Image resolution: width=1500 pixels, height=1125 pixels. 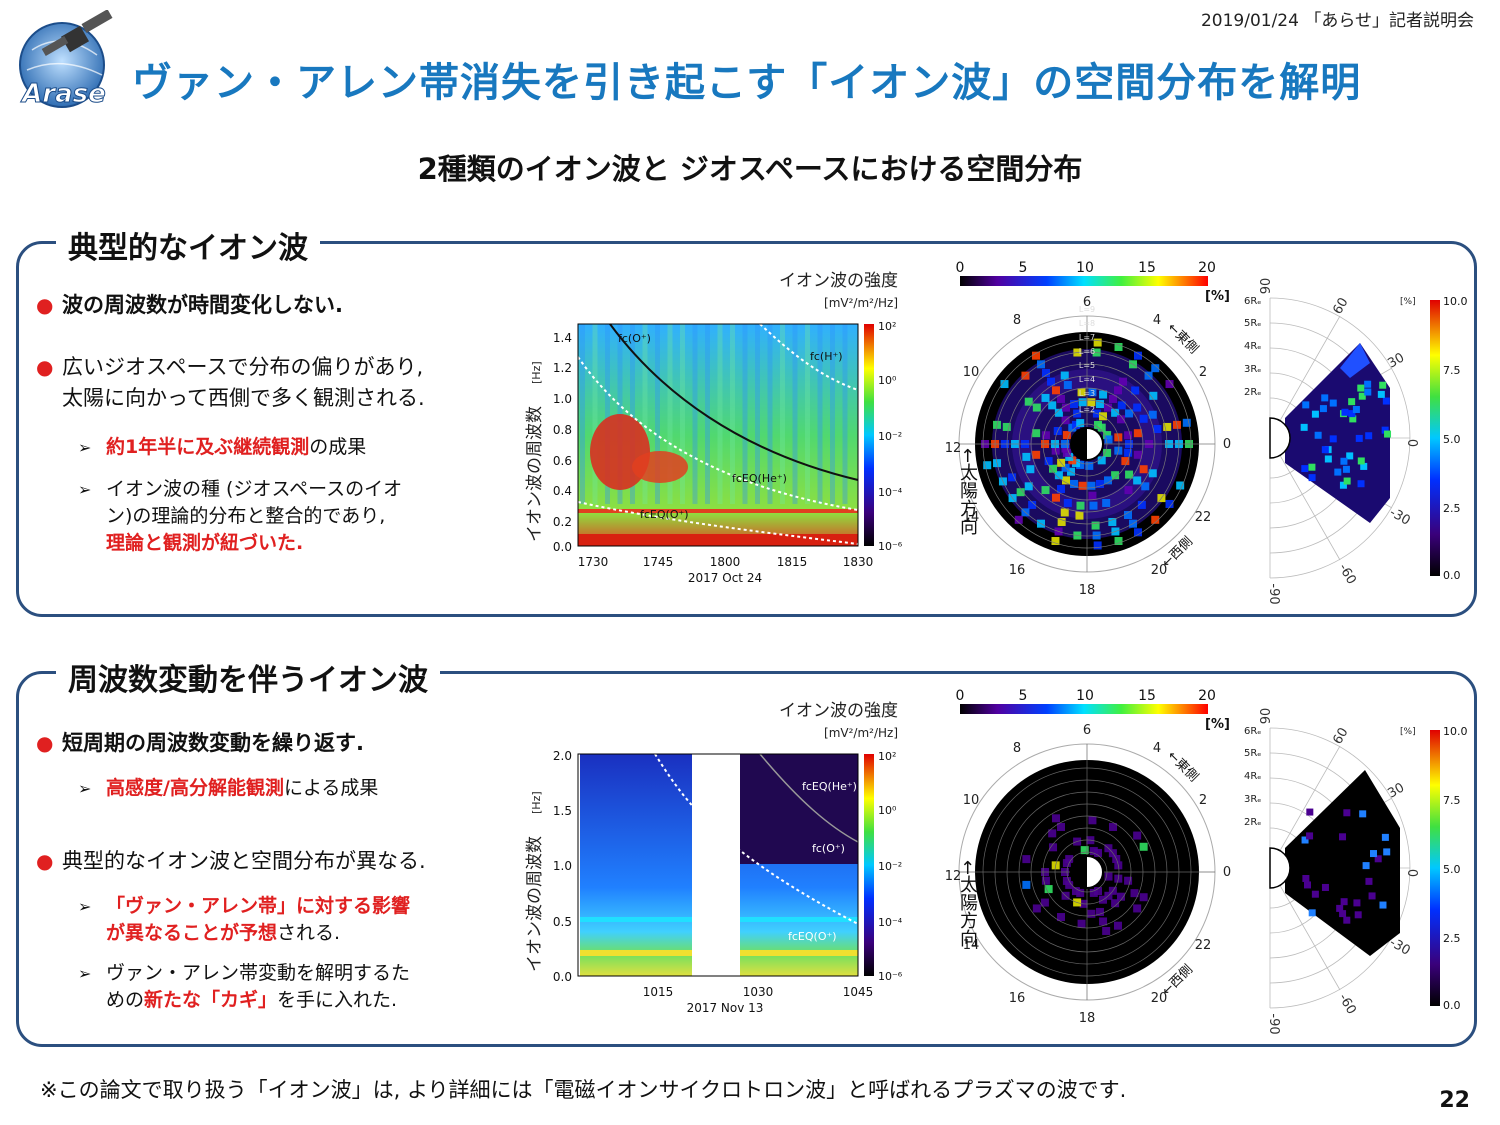 What do you see at coordinates (1023, 696) in the screenshot?
I see `svg-text: 5` at bounding box center [1023, 696].